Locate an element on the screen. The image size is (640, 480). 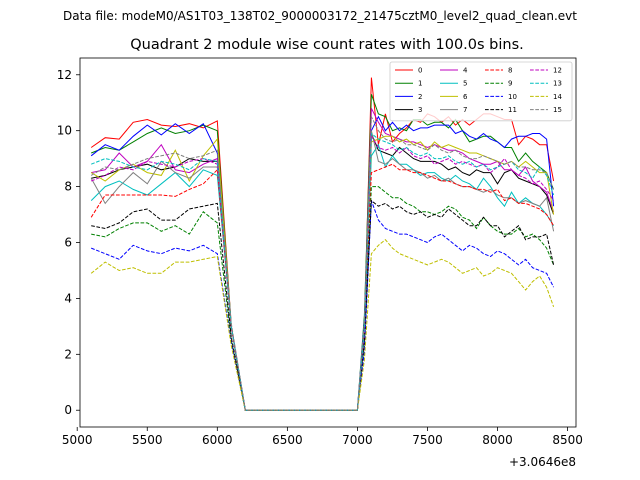
legend-box is located at coordinates (481, 91).